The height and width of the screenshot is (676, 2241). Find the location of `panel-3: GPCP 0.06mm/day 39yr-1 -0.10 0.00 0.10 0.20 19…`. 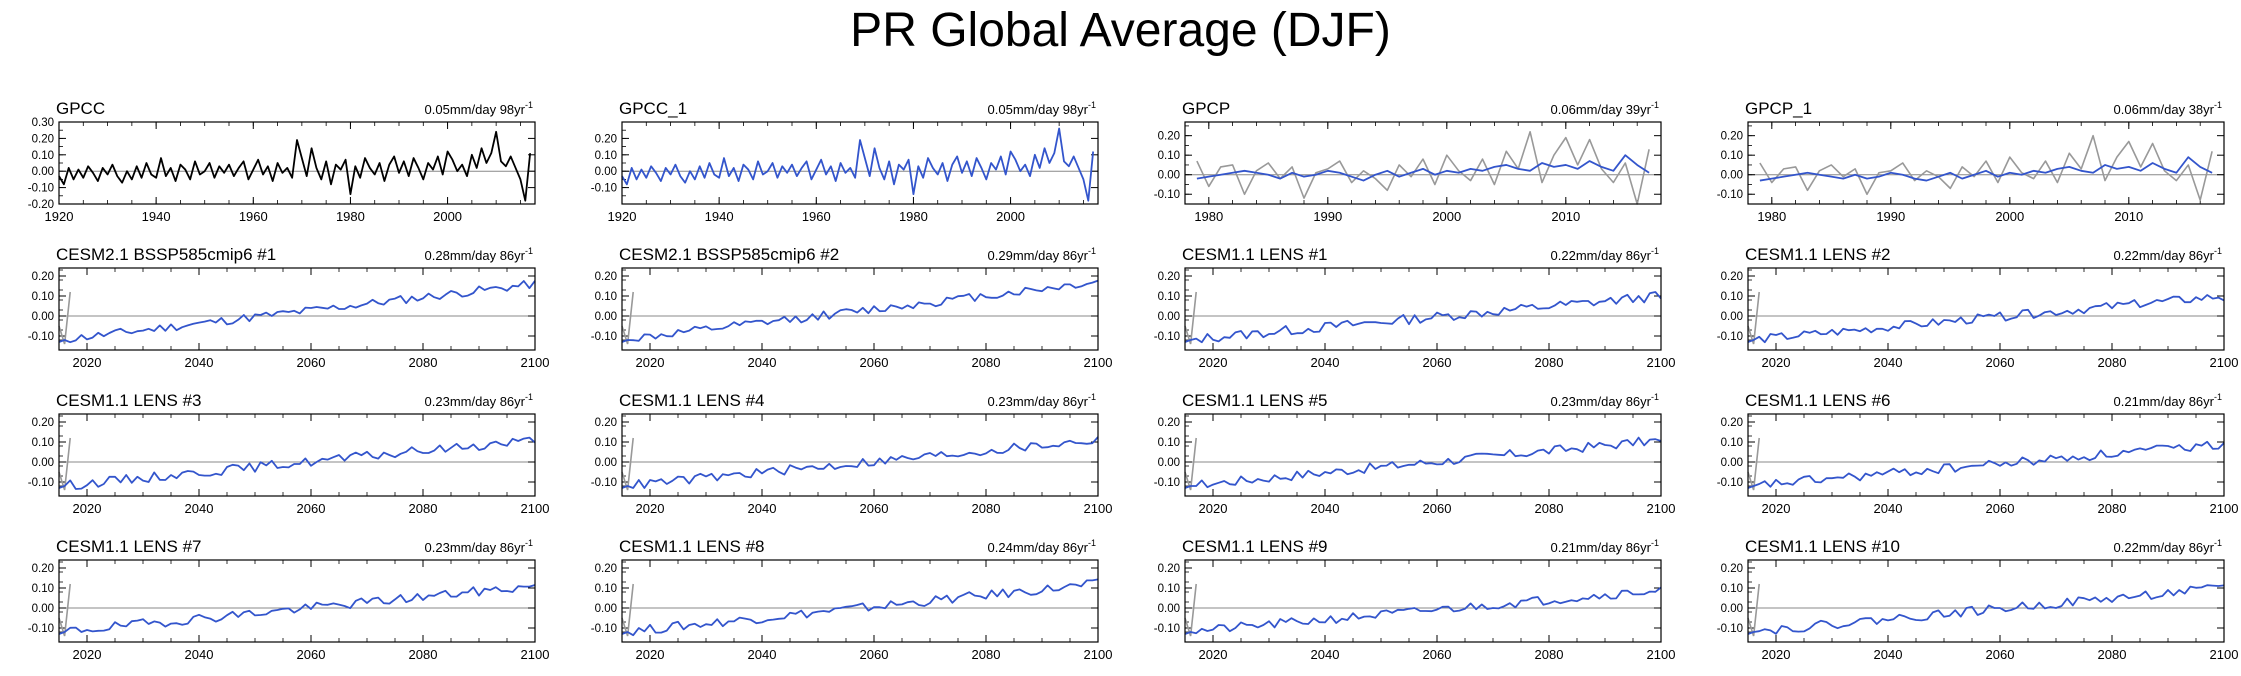

panel-3: GPCP 0.06mm/day 39yr-1 -0.10 0.00 0.10 0.20 19… is located at coordinates (1408, 161).